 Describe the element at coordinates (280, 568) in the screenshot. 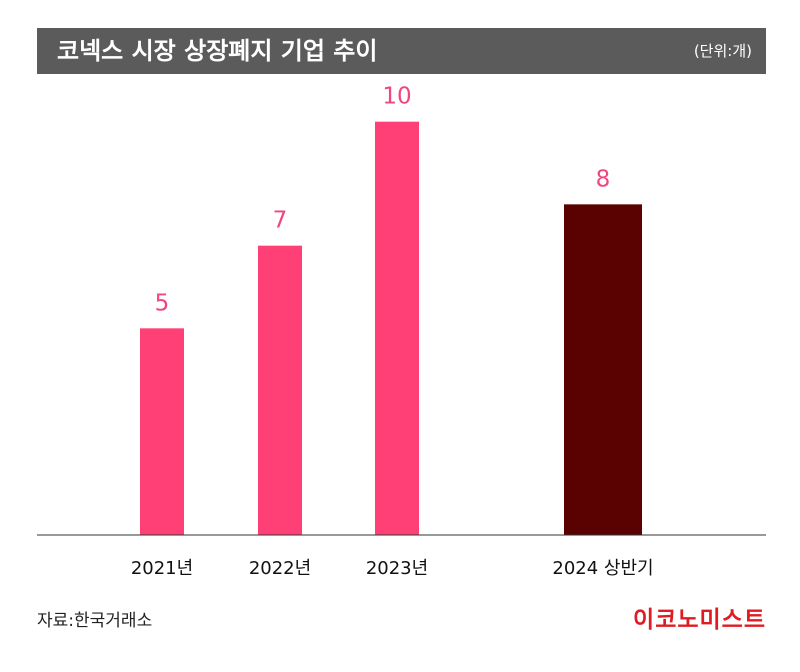

I see `category-label-2: 2022년` at that location.